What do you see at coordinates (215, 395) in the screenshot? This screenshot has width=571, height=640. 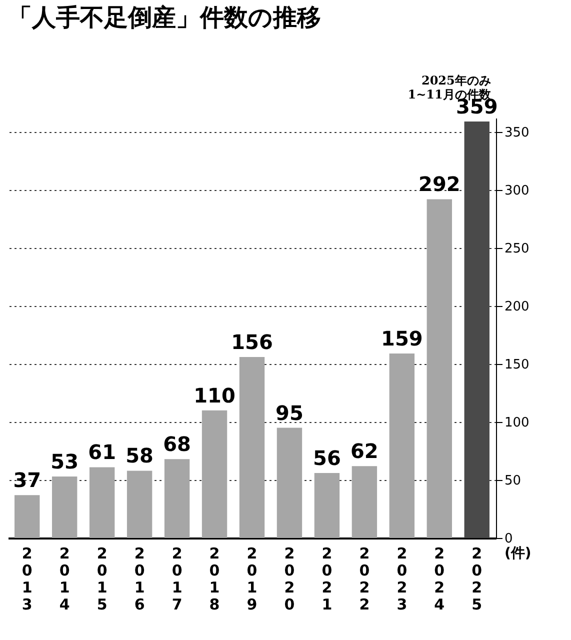 I see `data-label: 110` at bounding box center [215, 395].